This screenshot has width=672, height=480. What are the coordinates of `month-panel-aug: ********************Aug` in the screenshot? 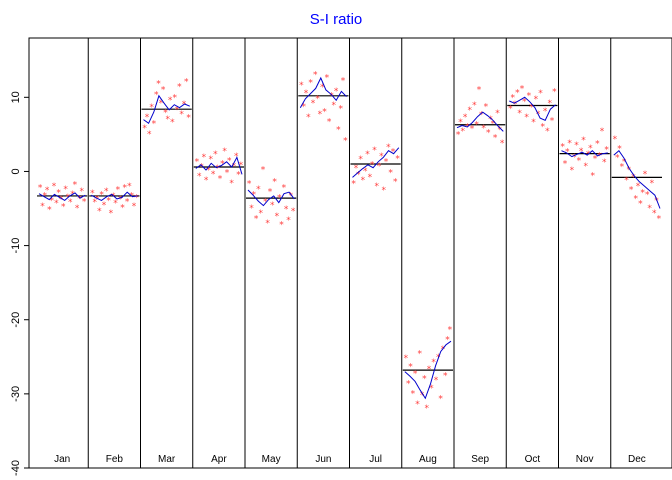 It's located at (428, 253).